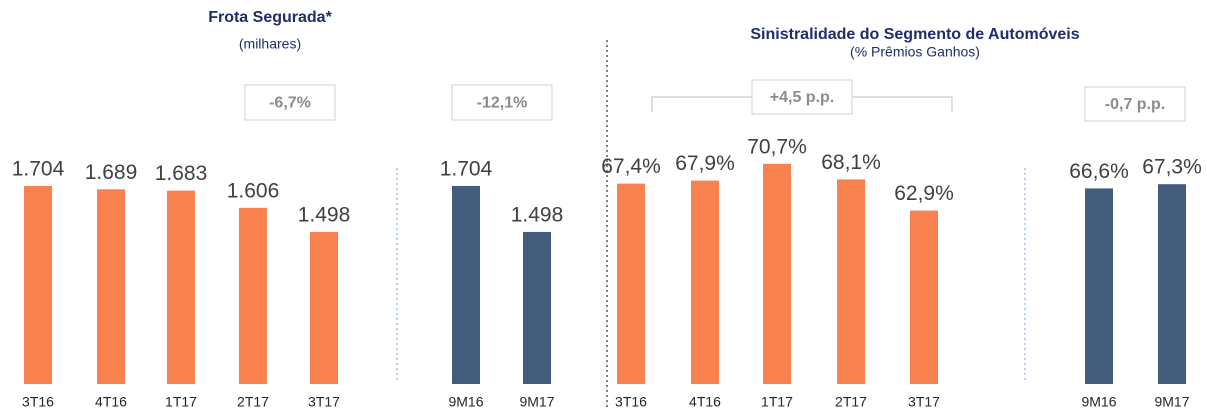  What do you see at coordinates (914, 34) in the screenshot?
I see `chart-title: Sinistralidade do Segmento de Automóveis` at bounding box center [914, 34].